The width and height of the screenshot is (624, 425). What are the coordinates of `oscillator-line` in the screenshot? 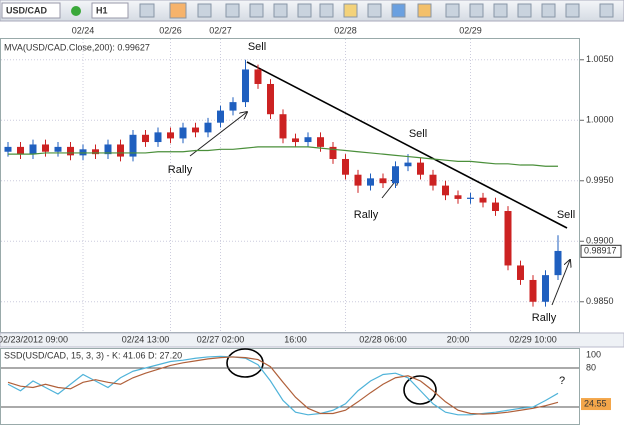 It's located at (283, 385).